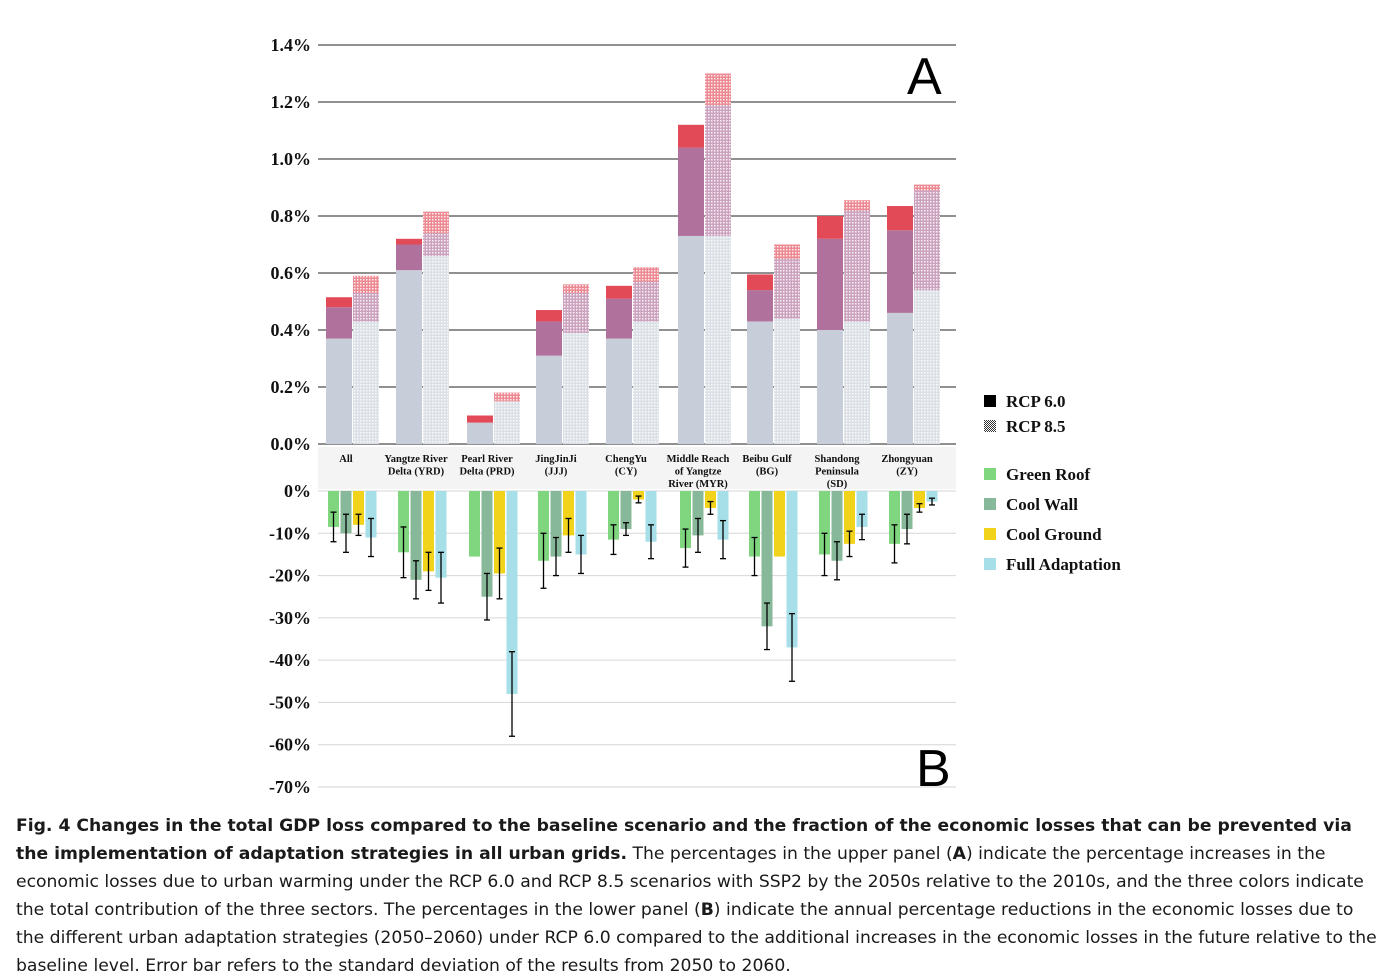 This screenshot has height=980, width=1393. What do you see at coordinates (1063, 564) in the screenshot?
I see `legend-label-full-adaptation: Full Adaptation` at bounding box center [1063, 564].